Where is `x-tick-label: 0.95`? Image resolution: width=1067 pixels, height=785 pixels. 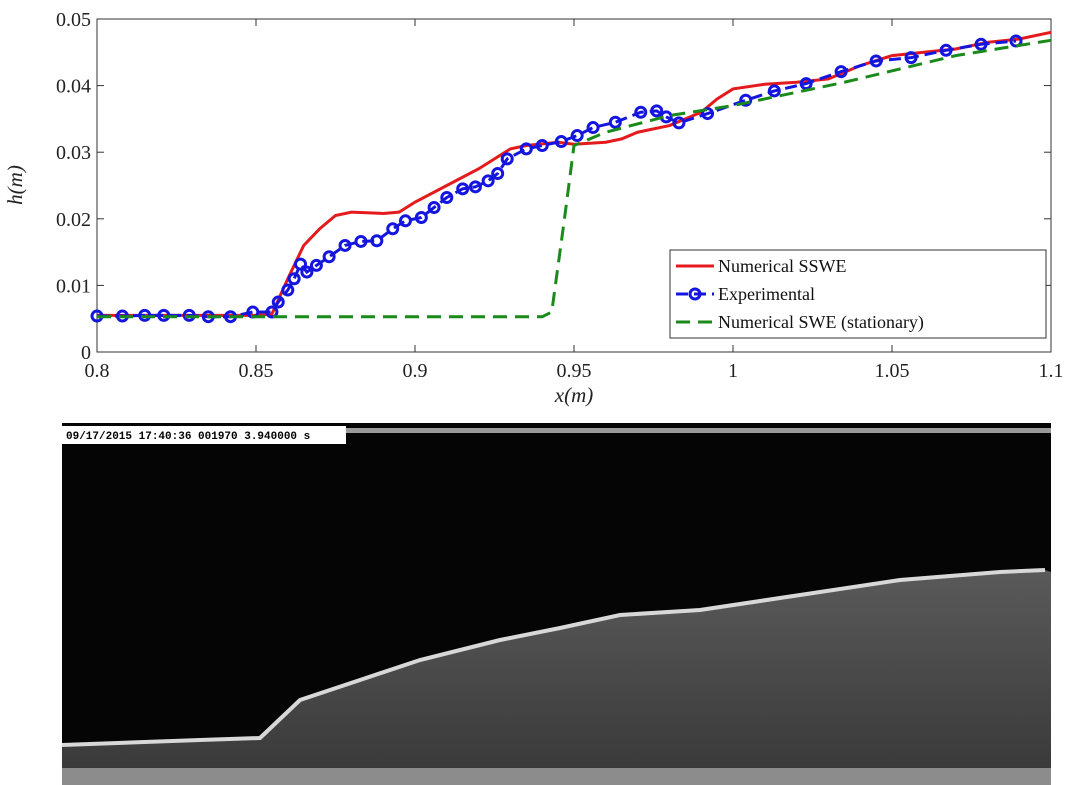
x-tick-label: 0.95 is located at coordinates (574, 371).